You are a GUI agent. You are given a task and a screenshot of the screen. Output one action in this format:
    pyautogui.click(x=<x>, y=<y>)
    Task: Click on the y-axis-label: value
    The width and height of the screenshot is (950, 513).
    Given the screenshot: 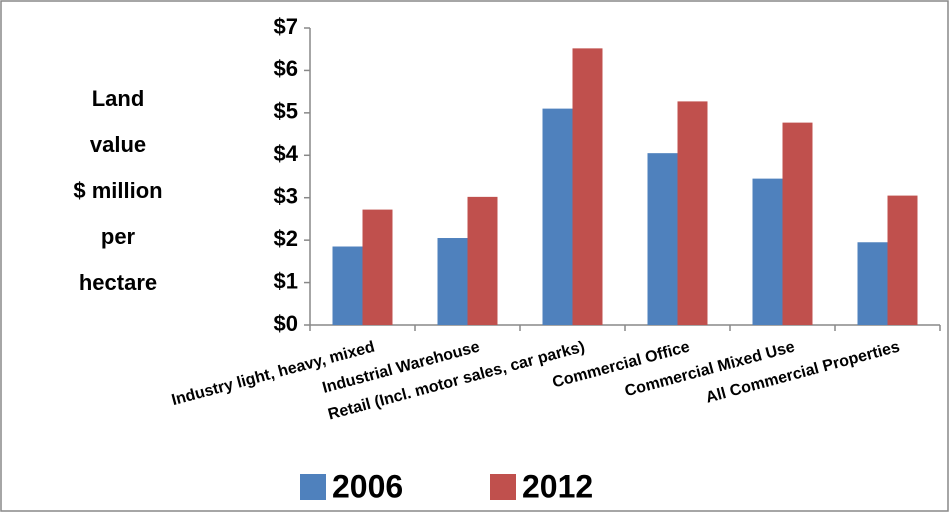 What is the action you would take?
    pyautogui.click(x=118, y=144)
    